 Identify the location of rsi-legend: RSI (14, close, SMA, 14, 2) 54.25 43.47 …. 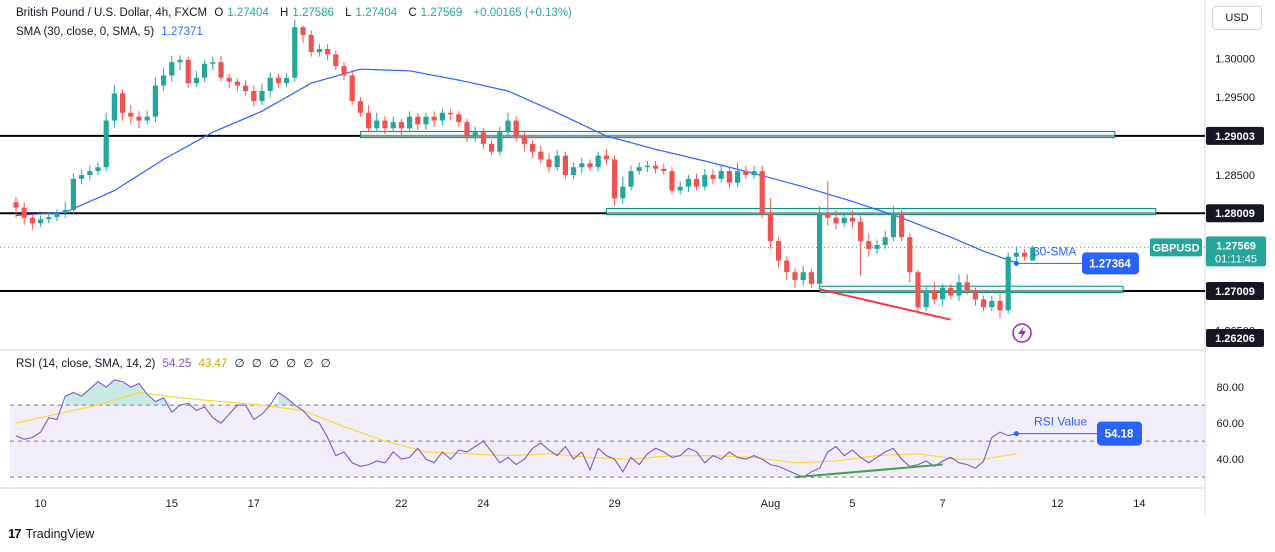
(176, 363).